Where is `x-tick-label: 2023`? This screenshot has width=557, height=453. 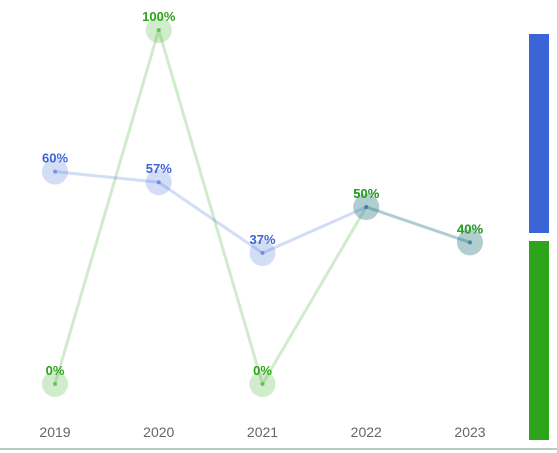 x-tick-label: 2023 is located at coordinates (469, 432).